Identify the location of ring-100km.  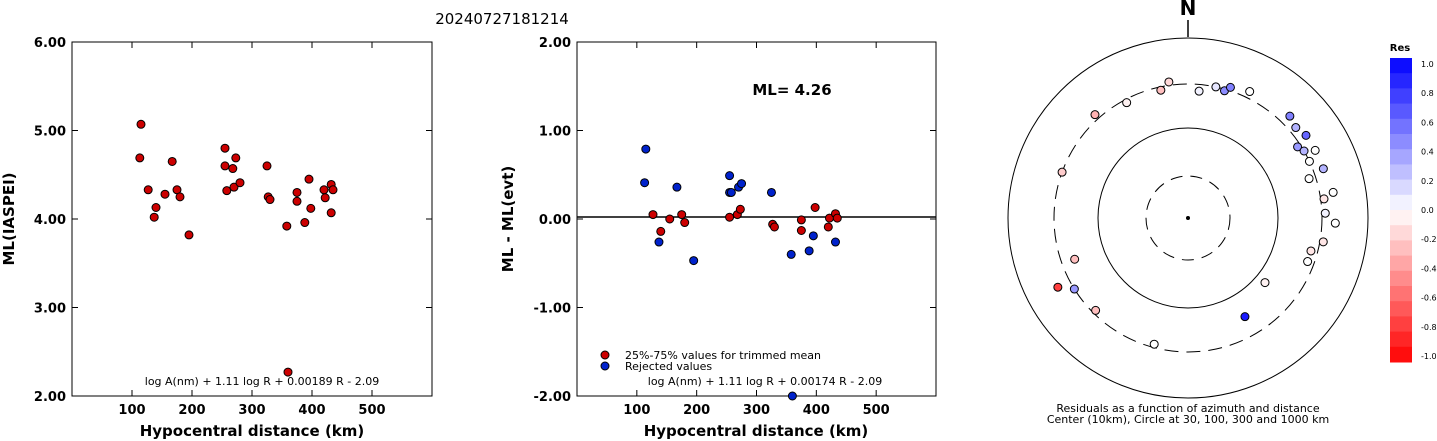
(1188, 218).